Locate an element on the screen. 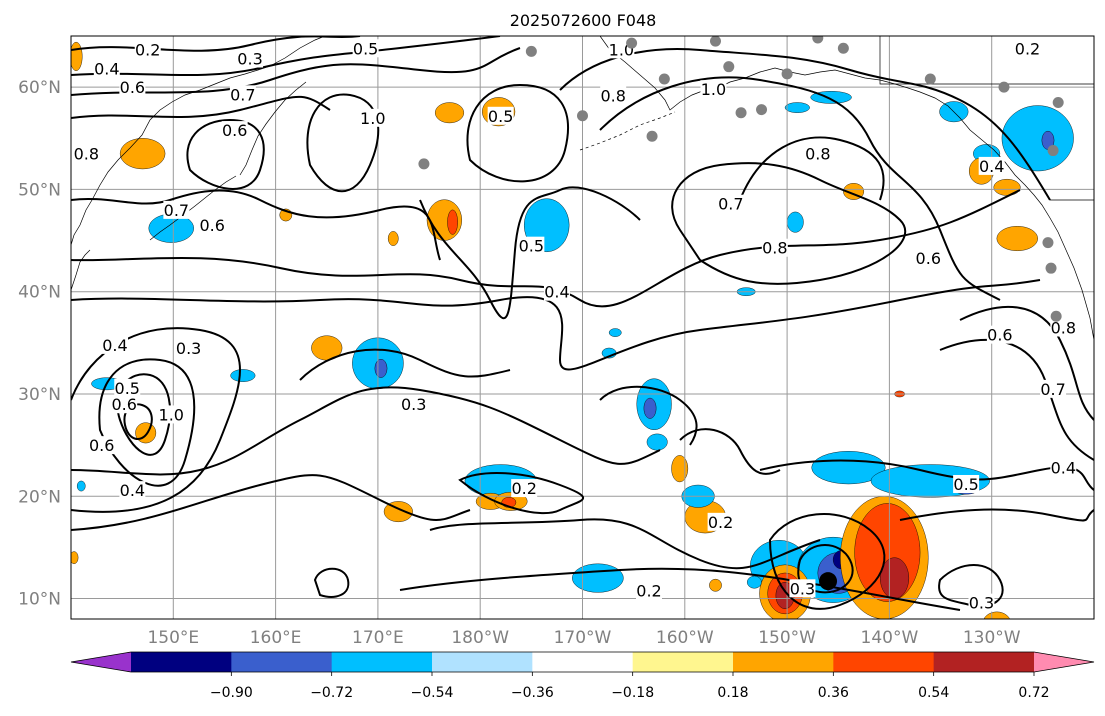  latitude-label: 40°N is located at coordinates (39, 293).